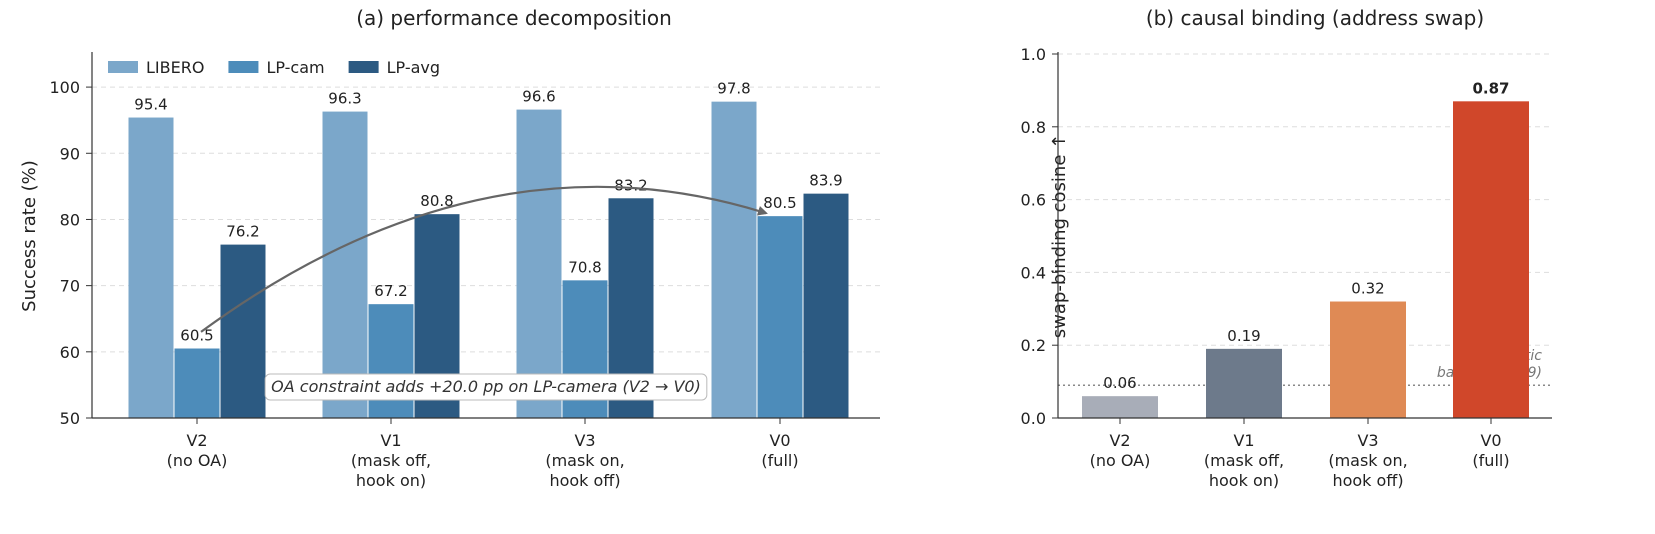  What do you see at coordinates (1315, 18) in the screenshot?
I see `panel-b-title: (b) causal binding (address swap)` at bounding box center [1315, 18].